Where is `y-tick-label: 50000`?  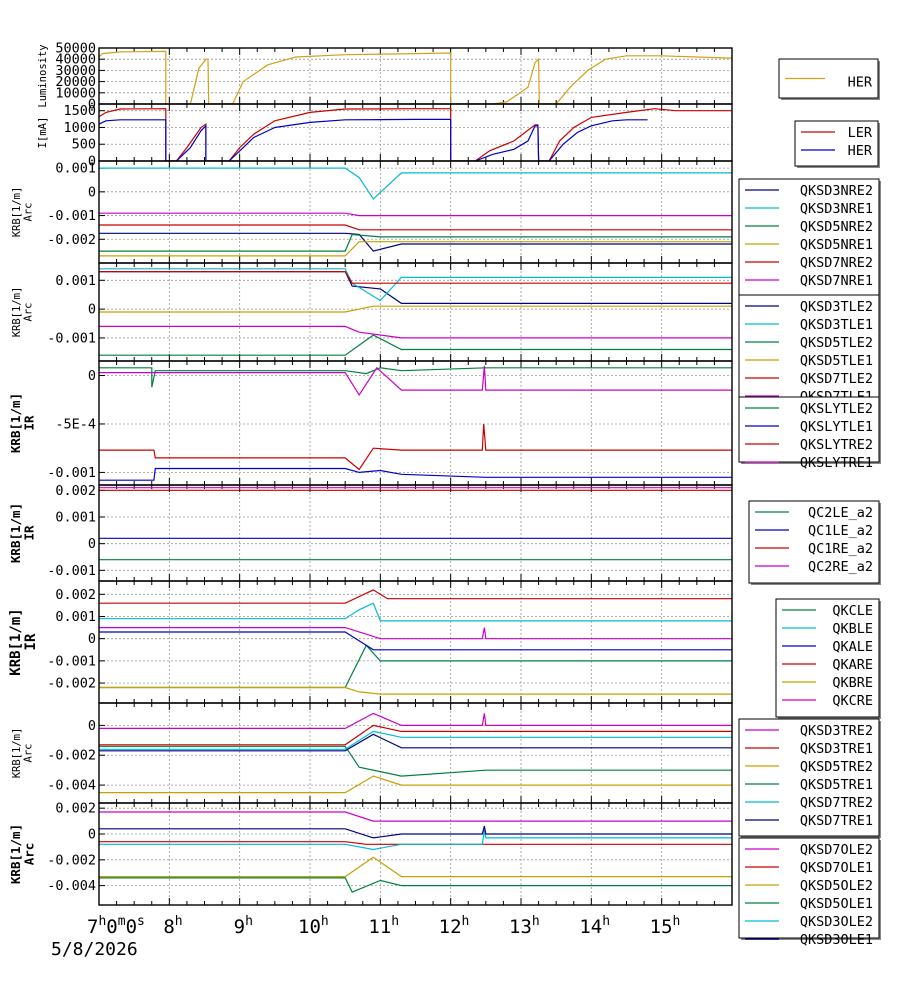
y-tick-label: 50000 is located at coordinates (75, 49).